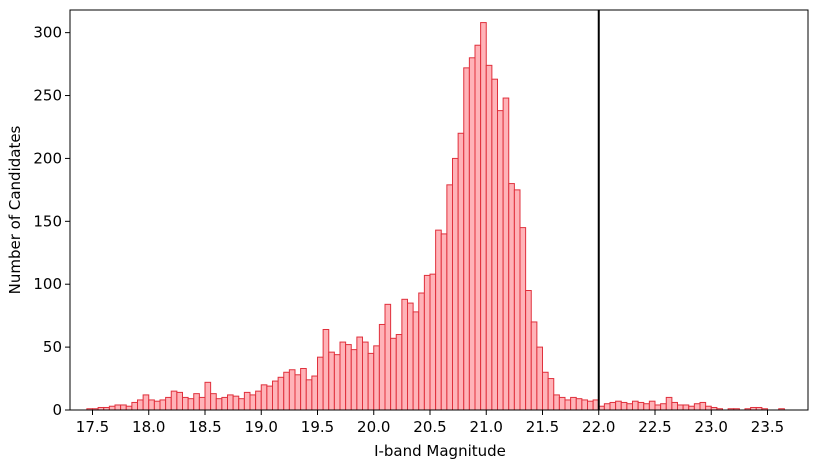  What do you see at coordinates (654, 427) in the screenshot?
I see `x-tick-label: 22.5` at bounding box center [654, 427].